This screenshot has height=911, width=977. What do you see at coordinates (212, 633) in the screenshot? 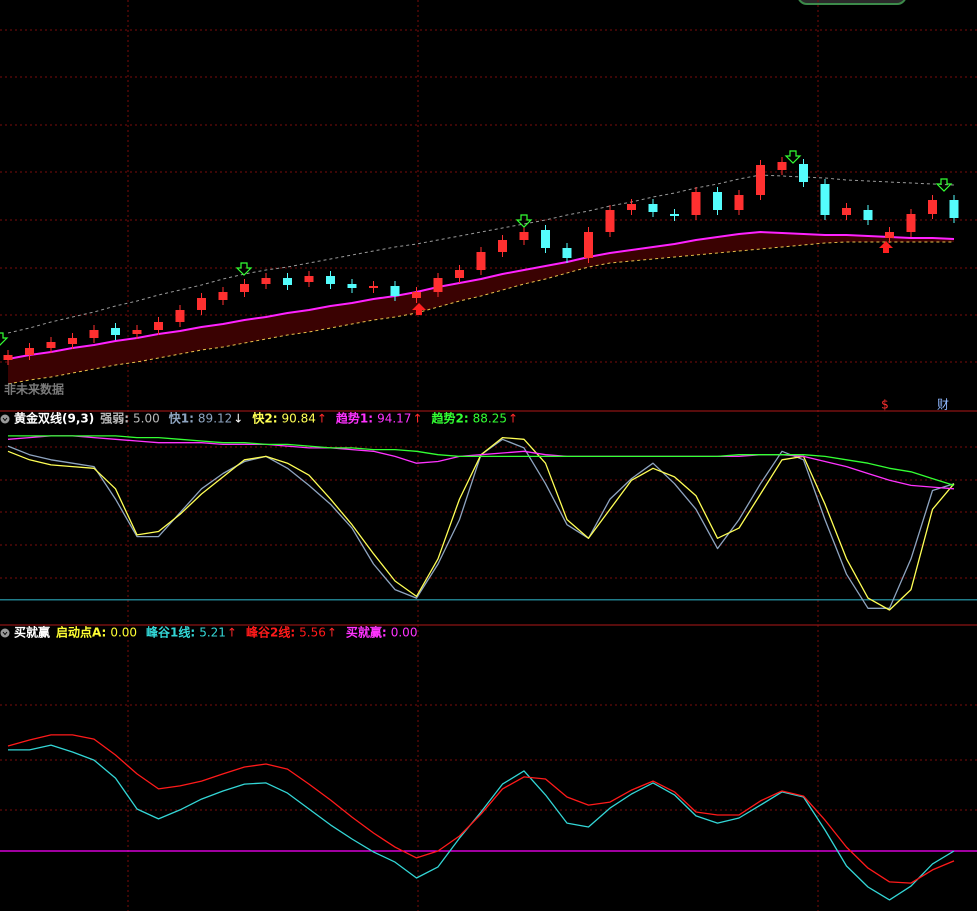
I see `legend-text: 5.21` at bounding box center [212, 633].